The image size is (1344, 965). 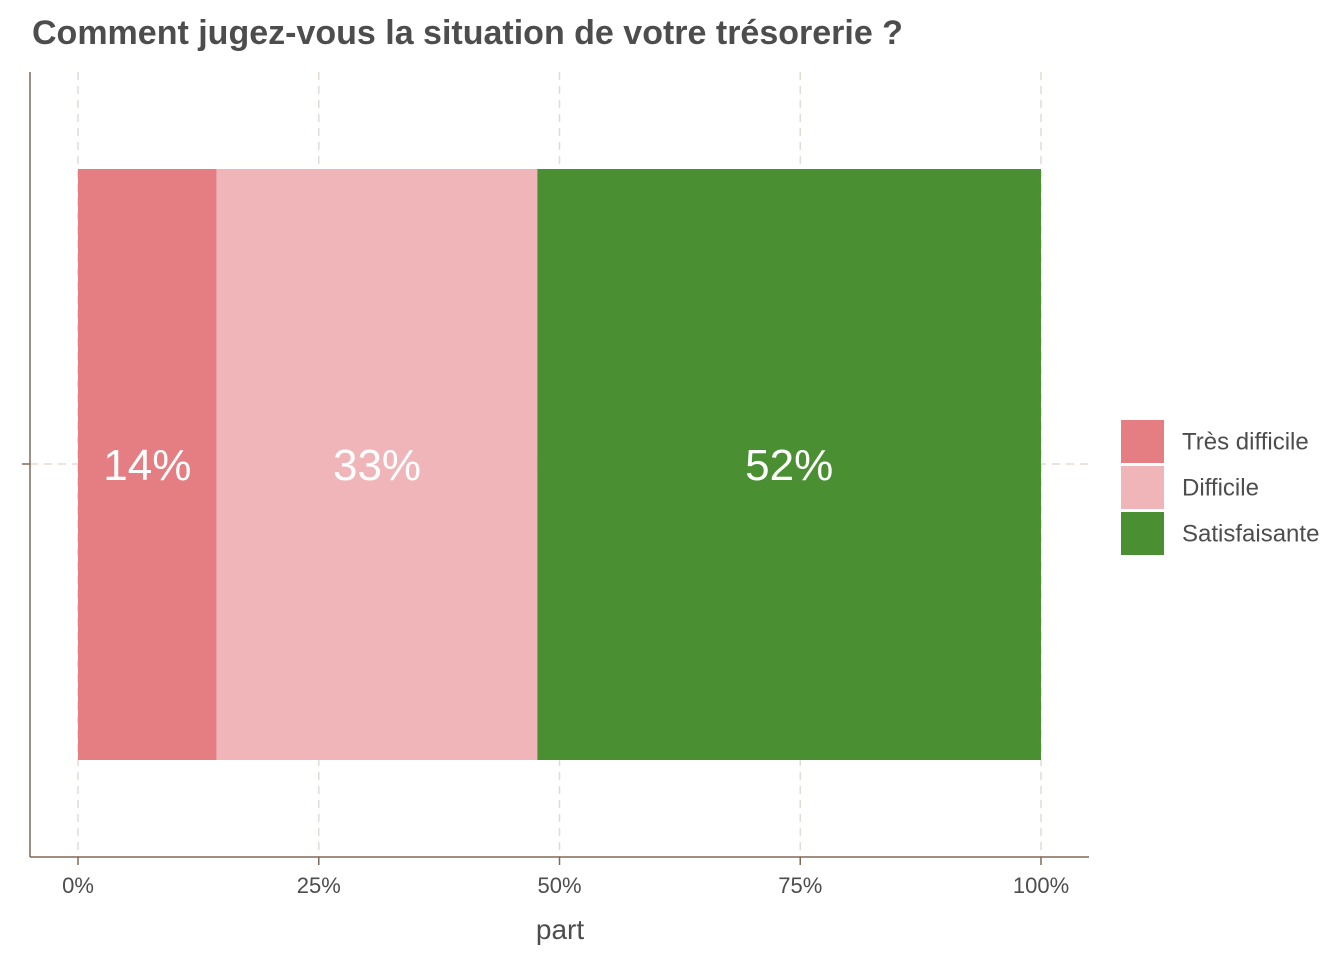 I want to click on legend-label: Très difficile, so click(x=1245, y=442).